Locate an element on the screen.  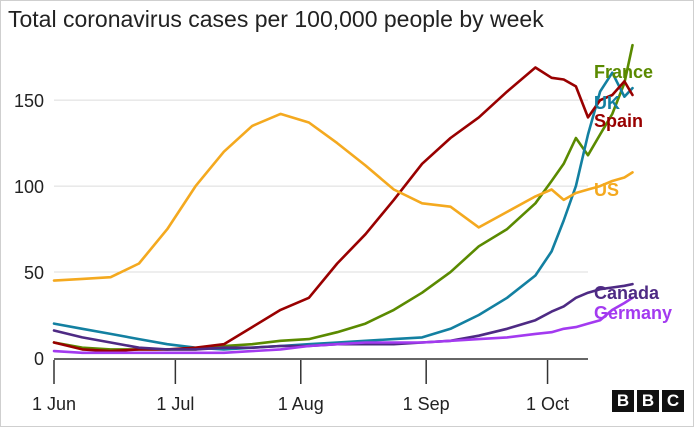
bbc-logo-letter-3: C is located at coordinates (673, 401).